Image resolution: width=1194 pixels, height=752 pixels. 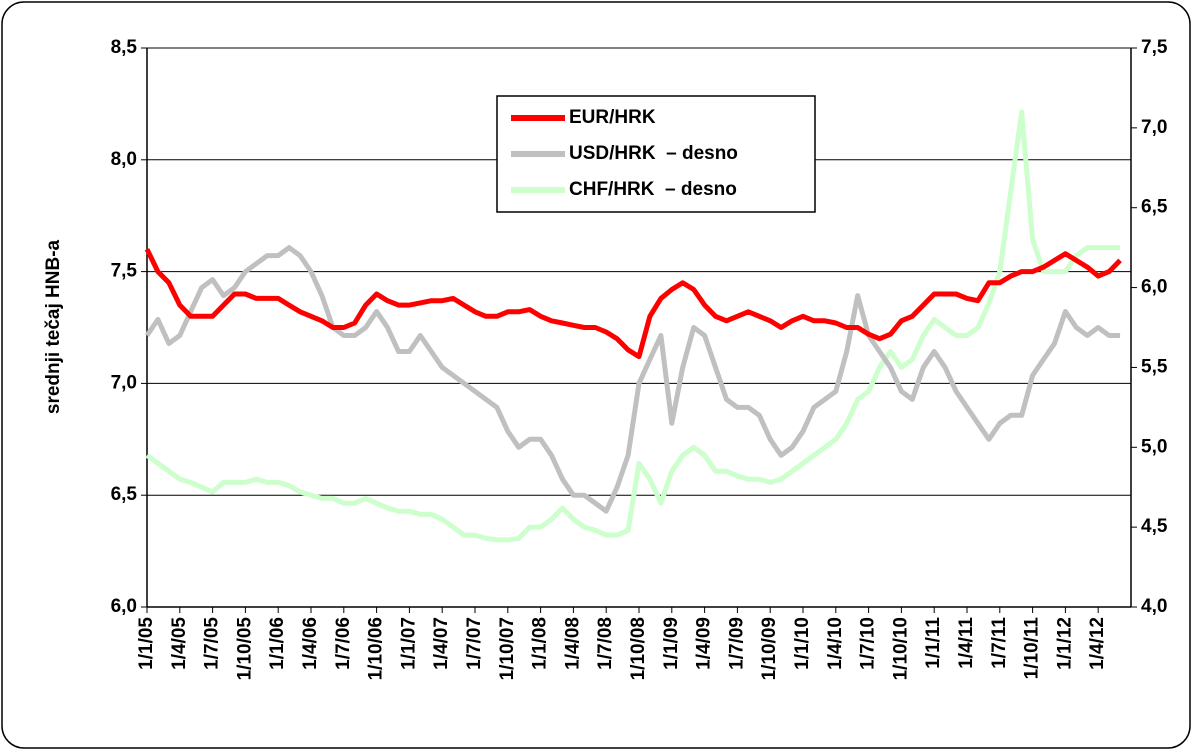 What do you see at coordinates (124, 47) in the screenshot?
I see `y-tick-label: 8,5` at bounding box center [124, 47].